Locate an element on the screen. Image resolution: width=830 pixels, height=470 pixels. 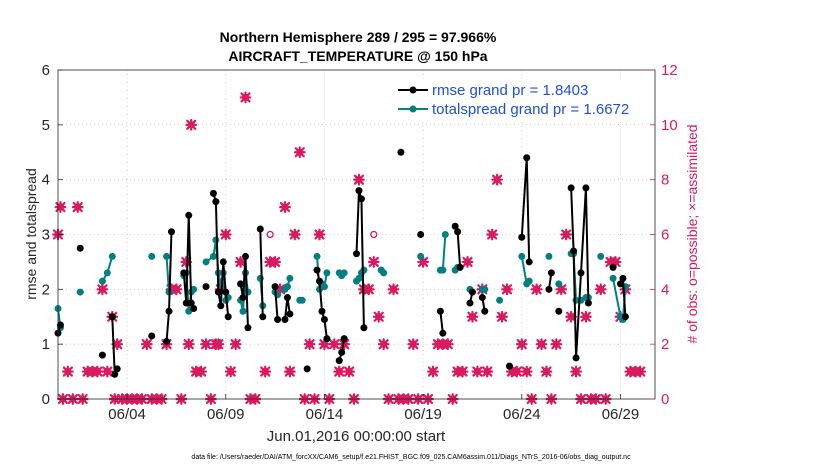
y-tick-label-right: 4 is located at coordinates (665, 289).